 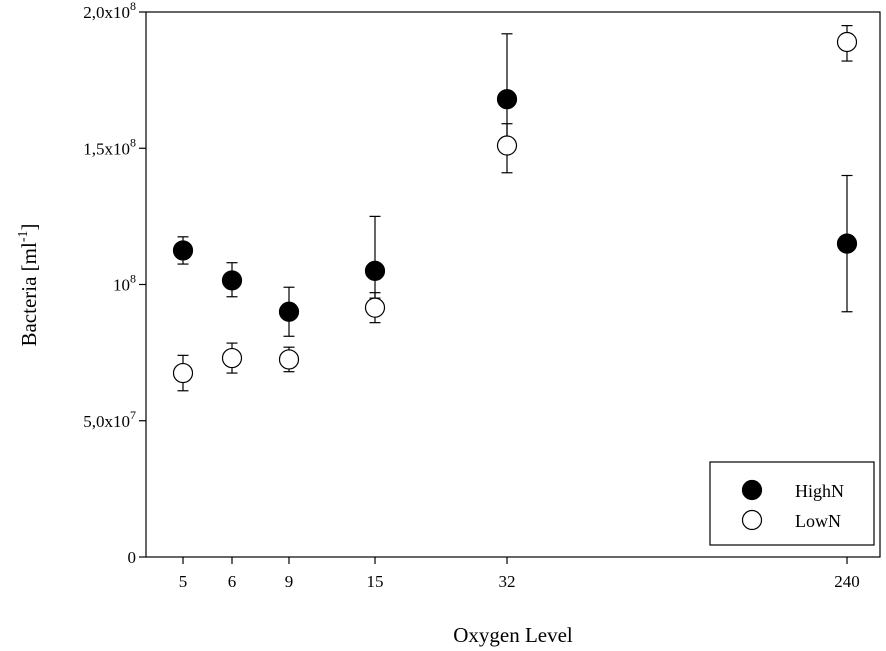 What do you see at coordinates (109, 11) in the screenshot?
I see `y-tick-label: 2,0x10⁸` at bounding box center [109, 11].